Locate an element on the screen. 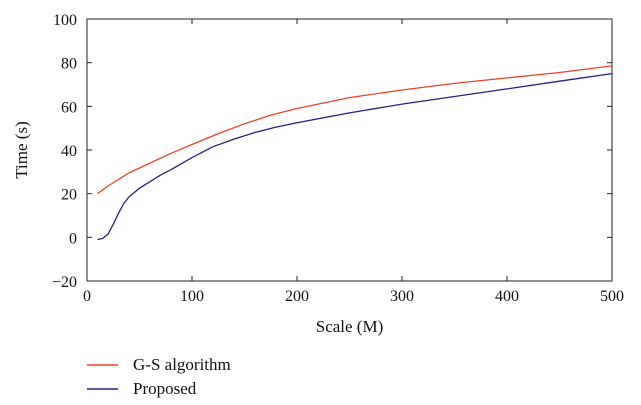  y-axis-label: Time (s) is located at coordinates (21, 149).